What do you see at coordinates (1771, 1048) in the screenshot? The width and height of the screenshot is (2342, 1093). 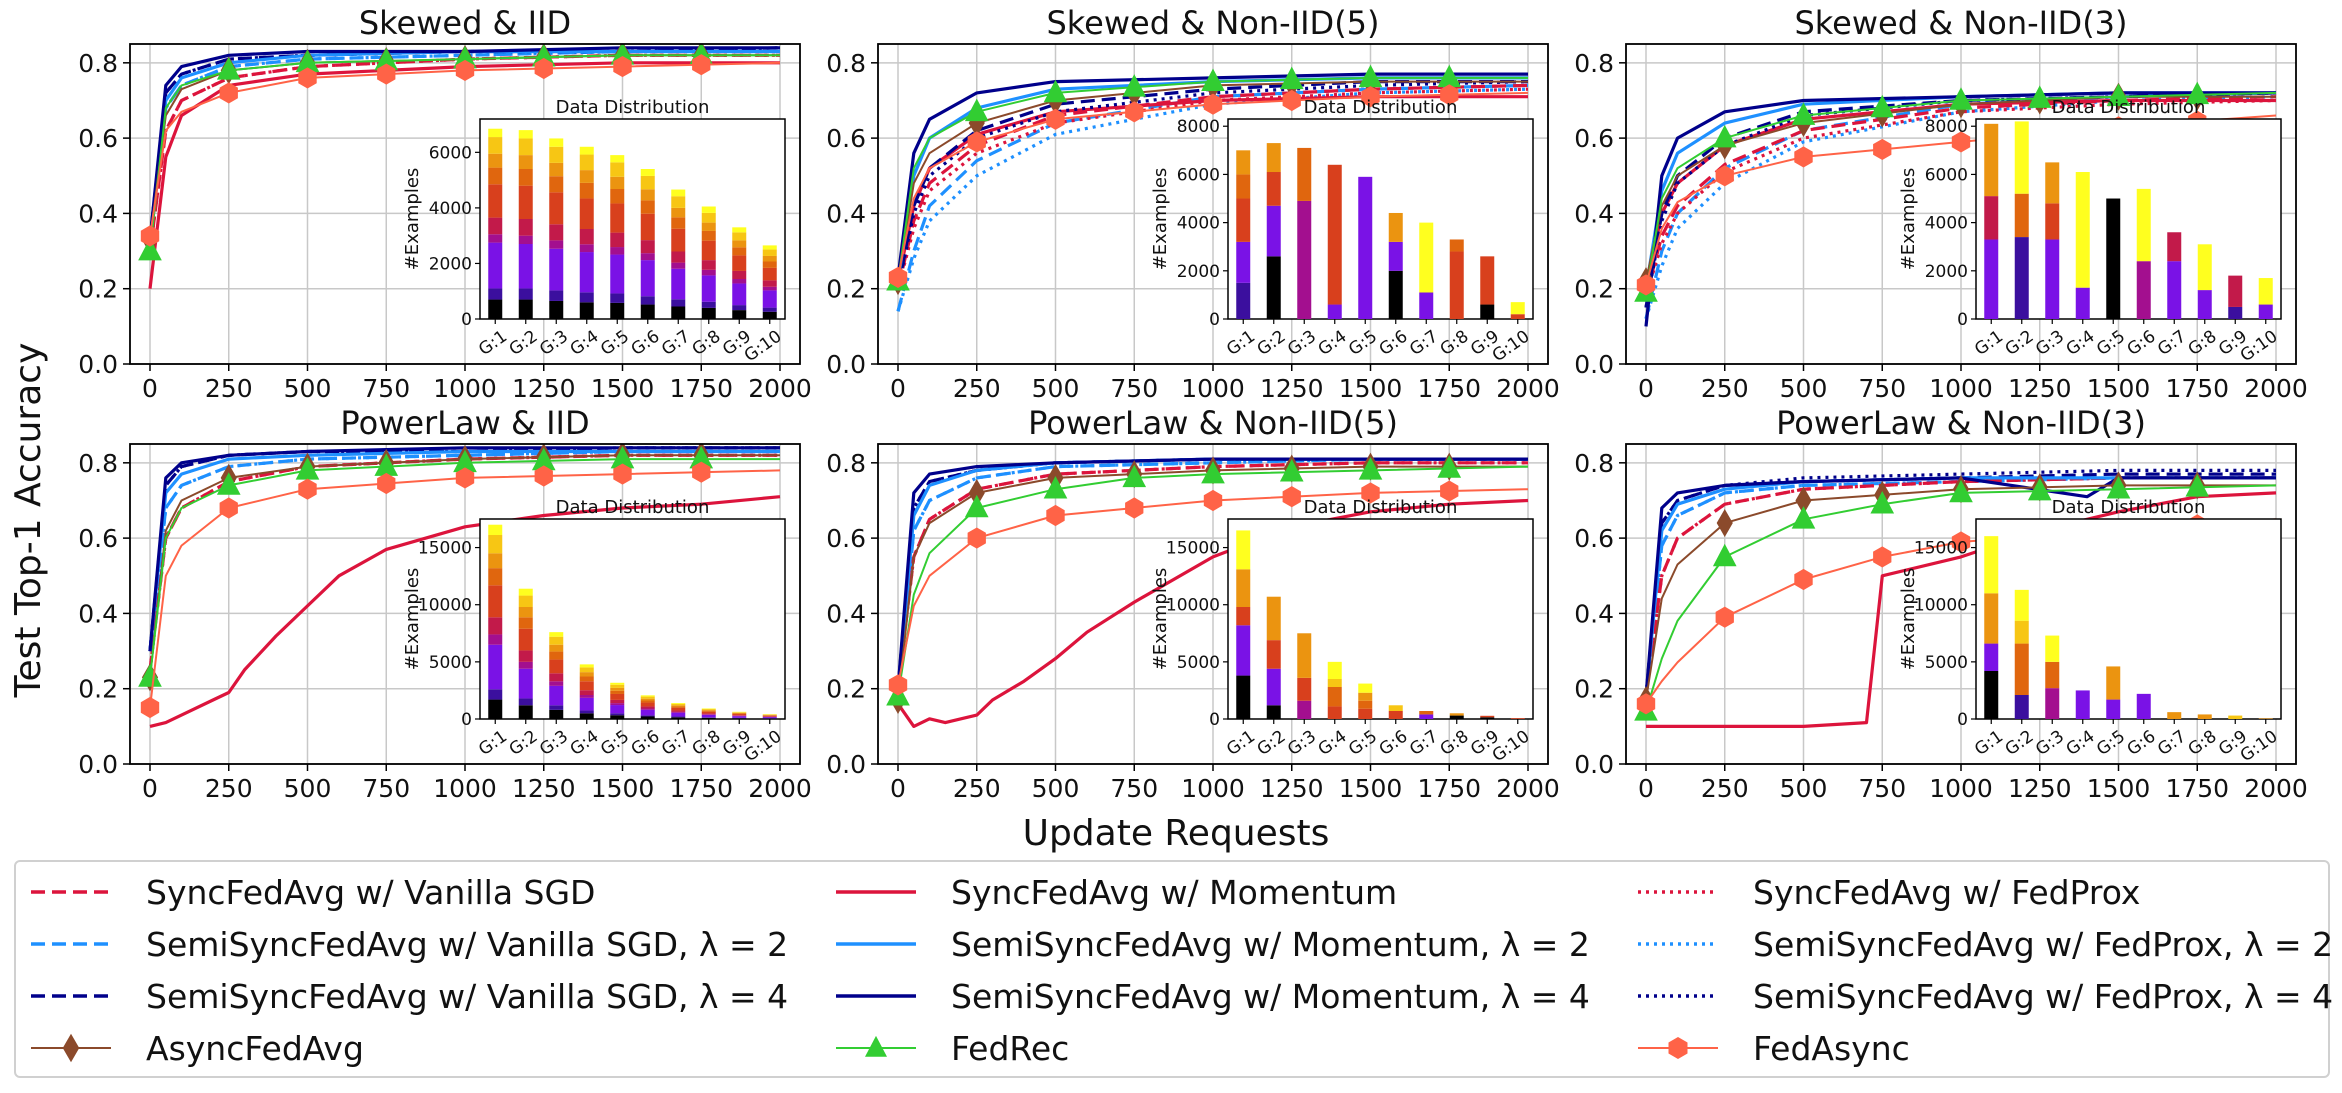 I see `legend-item: FedAsync` at bounding box center [1771, 1048].